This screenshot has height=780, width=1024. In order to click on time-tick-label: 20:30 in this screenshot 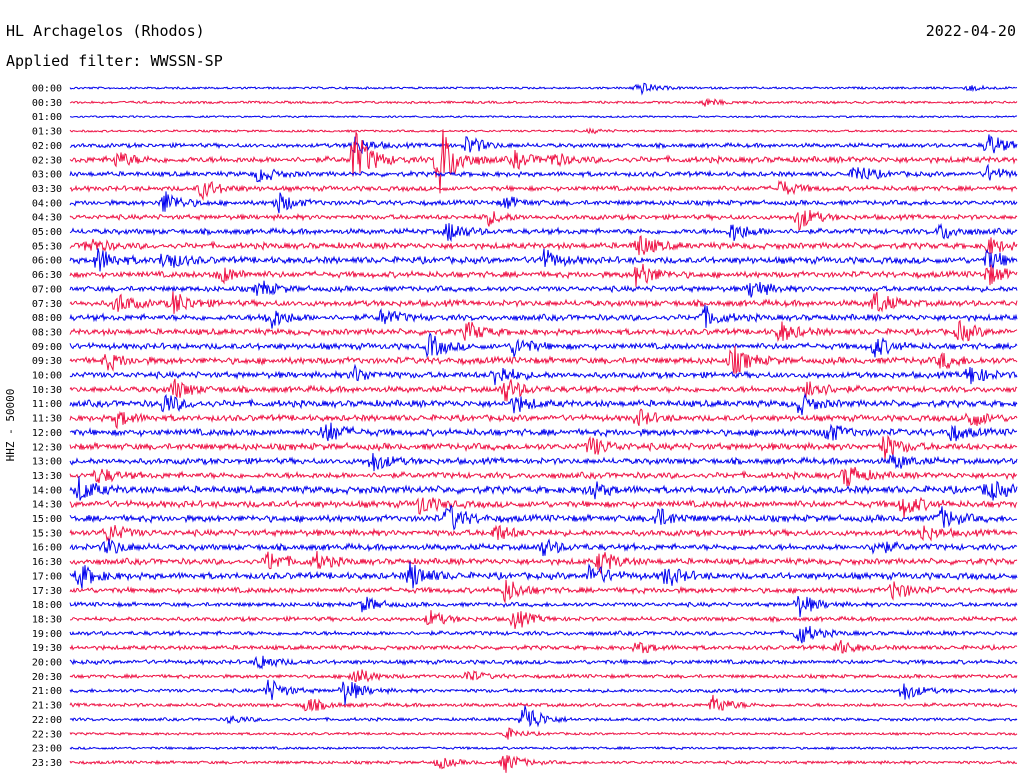, I will do `click(47, 677)`.